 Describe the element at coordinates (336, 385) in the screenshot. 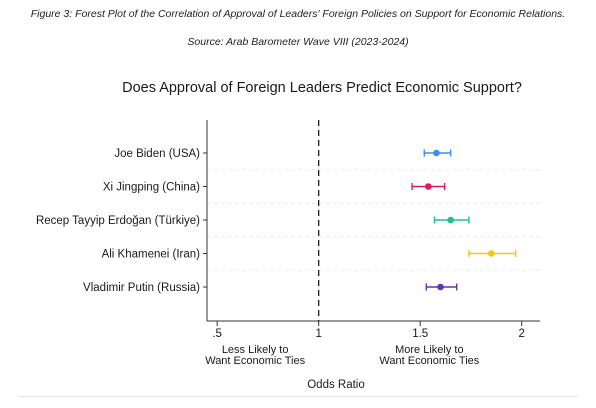

I see `x-axis-label: Odds Ratio` at that location.